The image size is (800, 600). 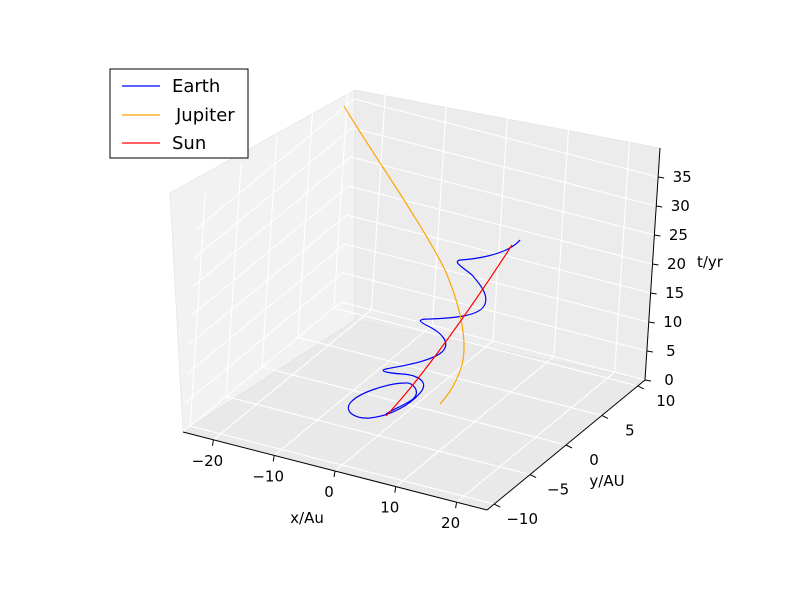 I want to click on x-ticks: −20 −10 0 10 20, so click(x=326, y=485).